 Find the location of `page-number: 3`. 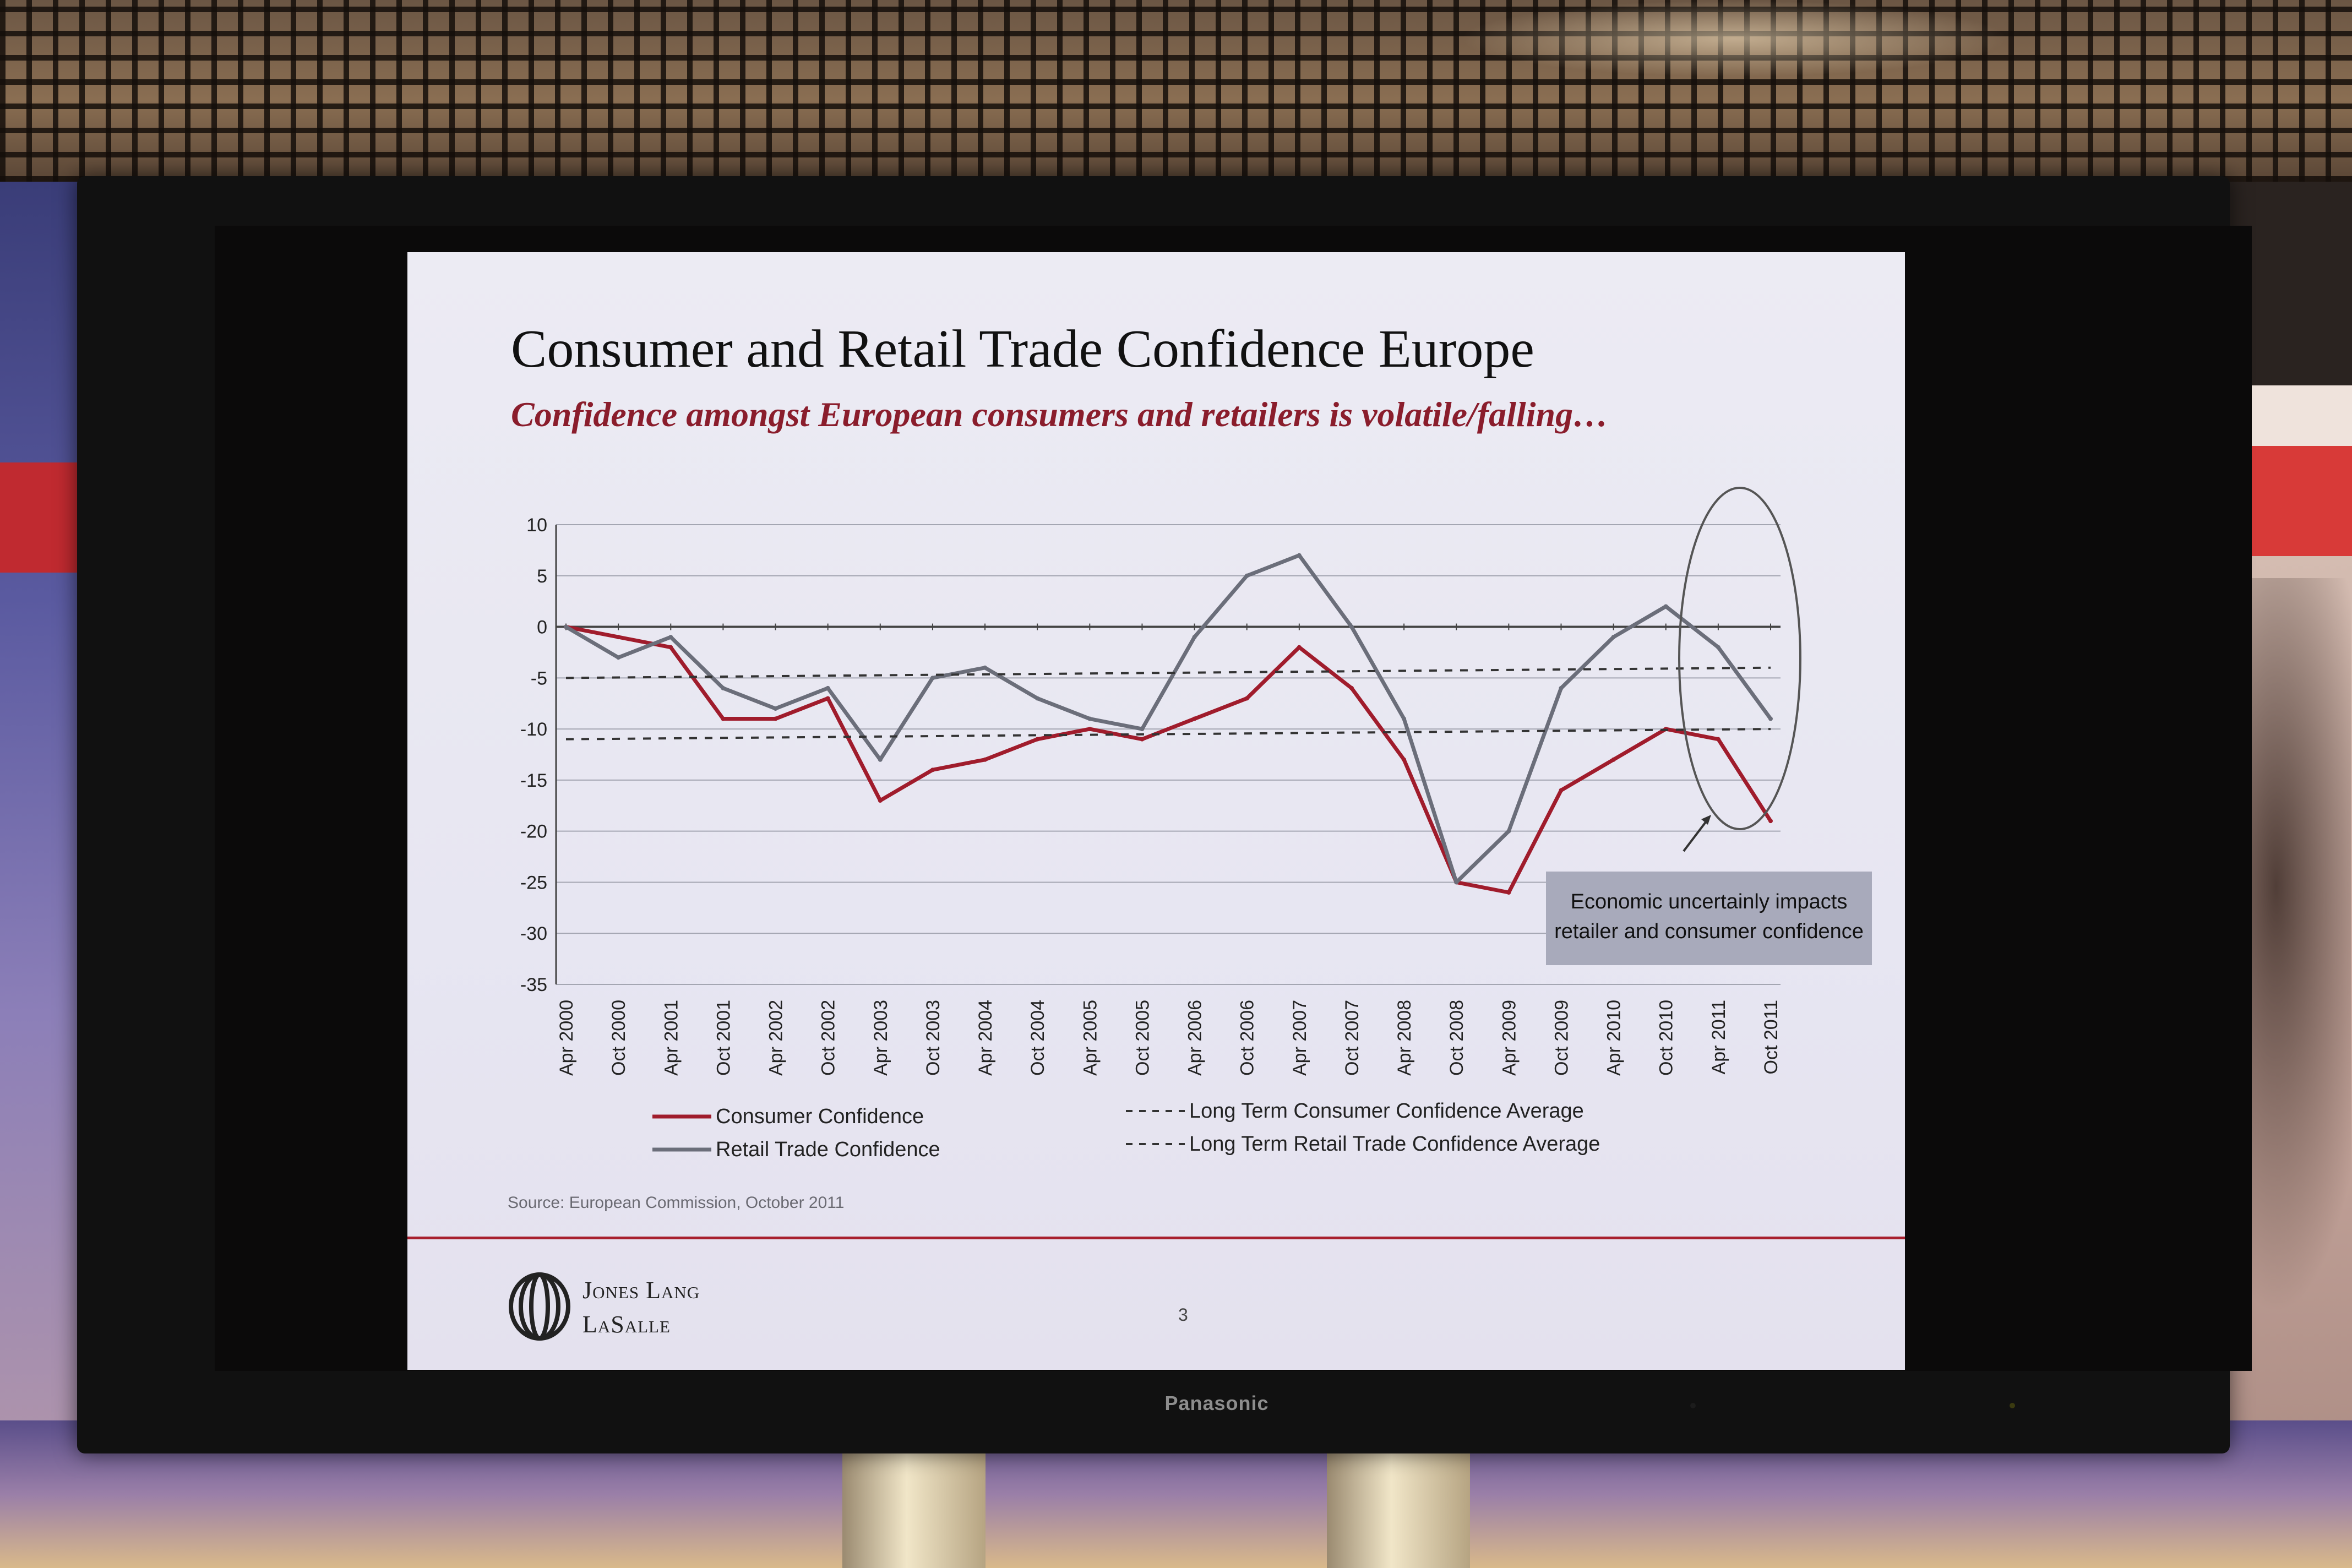

page-number: 3 is located at coordinates (1183, 1315).